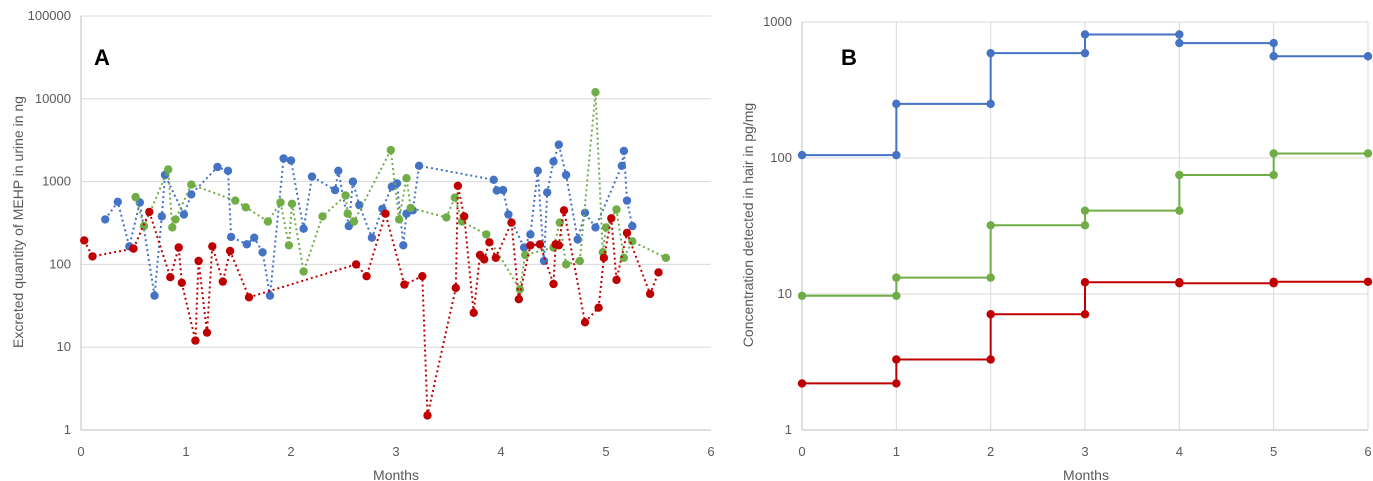 This screenshot has width=1373, height=481. I want to click on chart-b-panel-label: B, so click(849, 57).